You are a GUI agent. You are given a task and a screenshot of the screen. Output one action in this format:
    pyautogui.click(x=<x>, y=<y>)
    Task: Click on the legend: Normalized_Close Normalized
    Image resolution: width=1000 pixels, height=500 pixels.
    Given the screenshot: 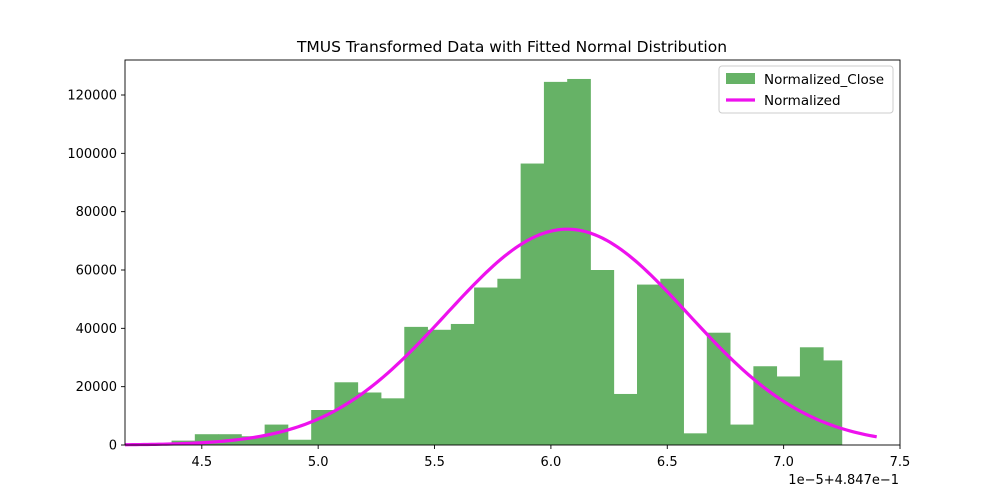 What is the action you would take?
    pyautogui.click(x=806, y=89)
    